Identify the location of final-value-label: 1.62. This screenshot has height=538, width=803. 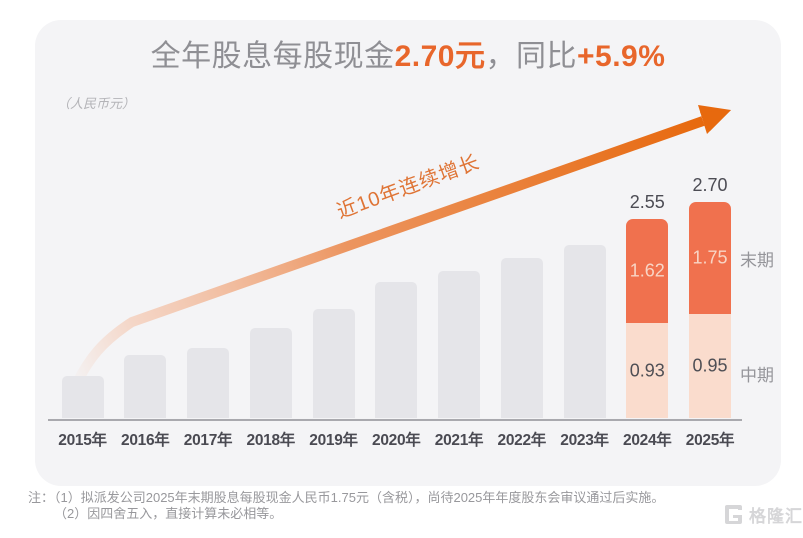
(647, 270).